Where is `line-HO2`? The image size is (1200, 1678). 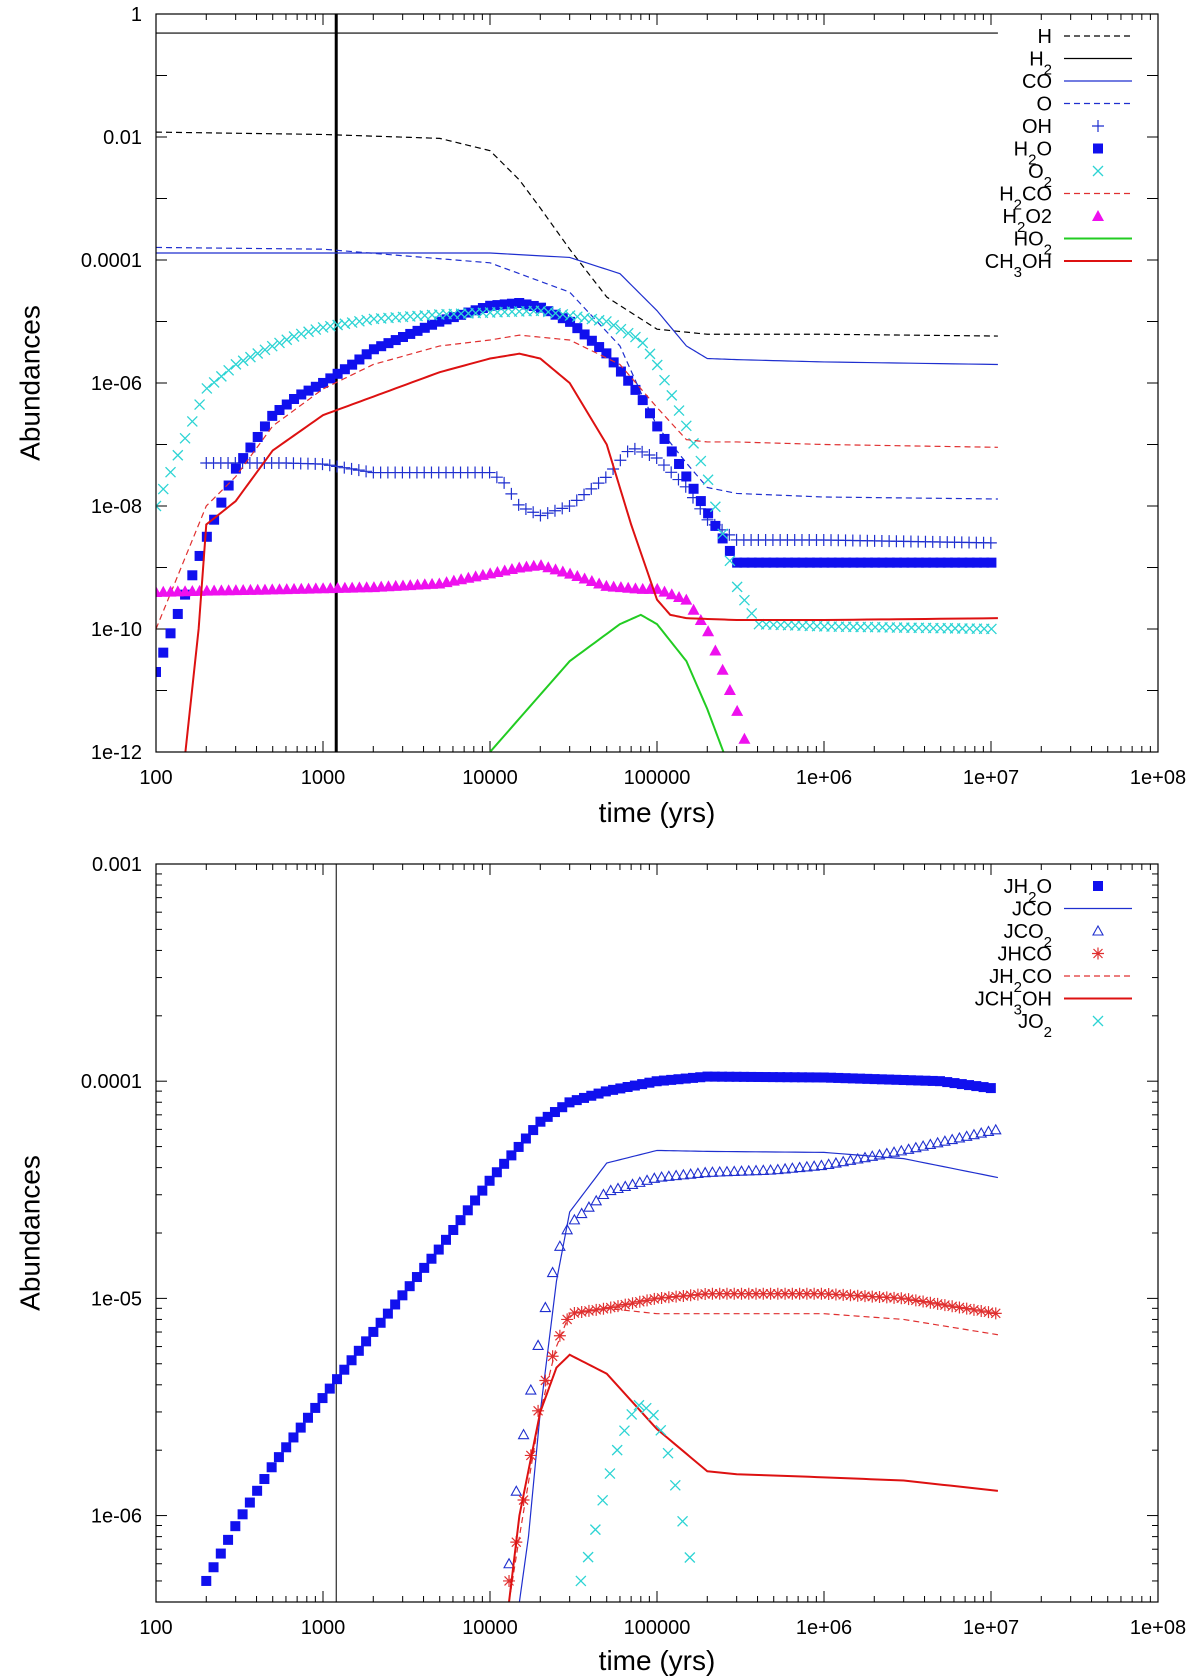
line-HO2 is located at coordinates (607, 682).